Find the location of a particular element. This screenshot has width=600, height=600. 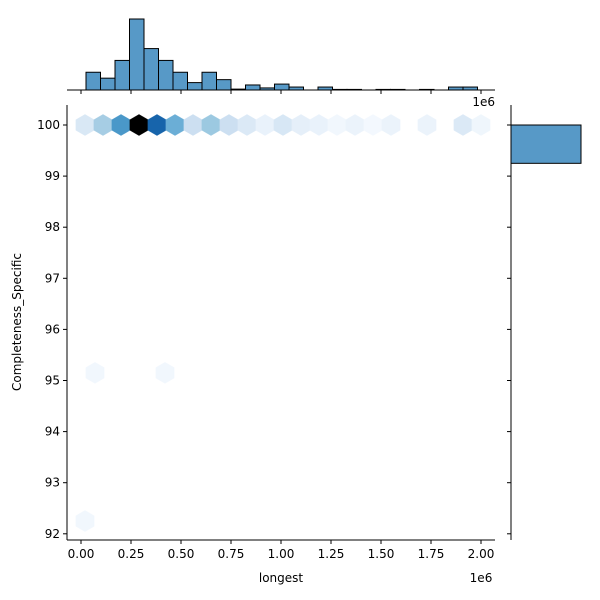

y-tick-label: 97 is located at coordinates (52, 278).